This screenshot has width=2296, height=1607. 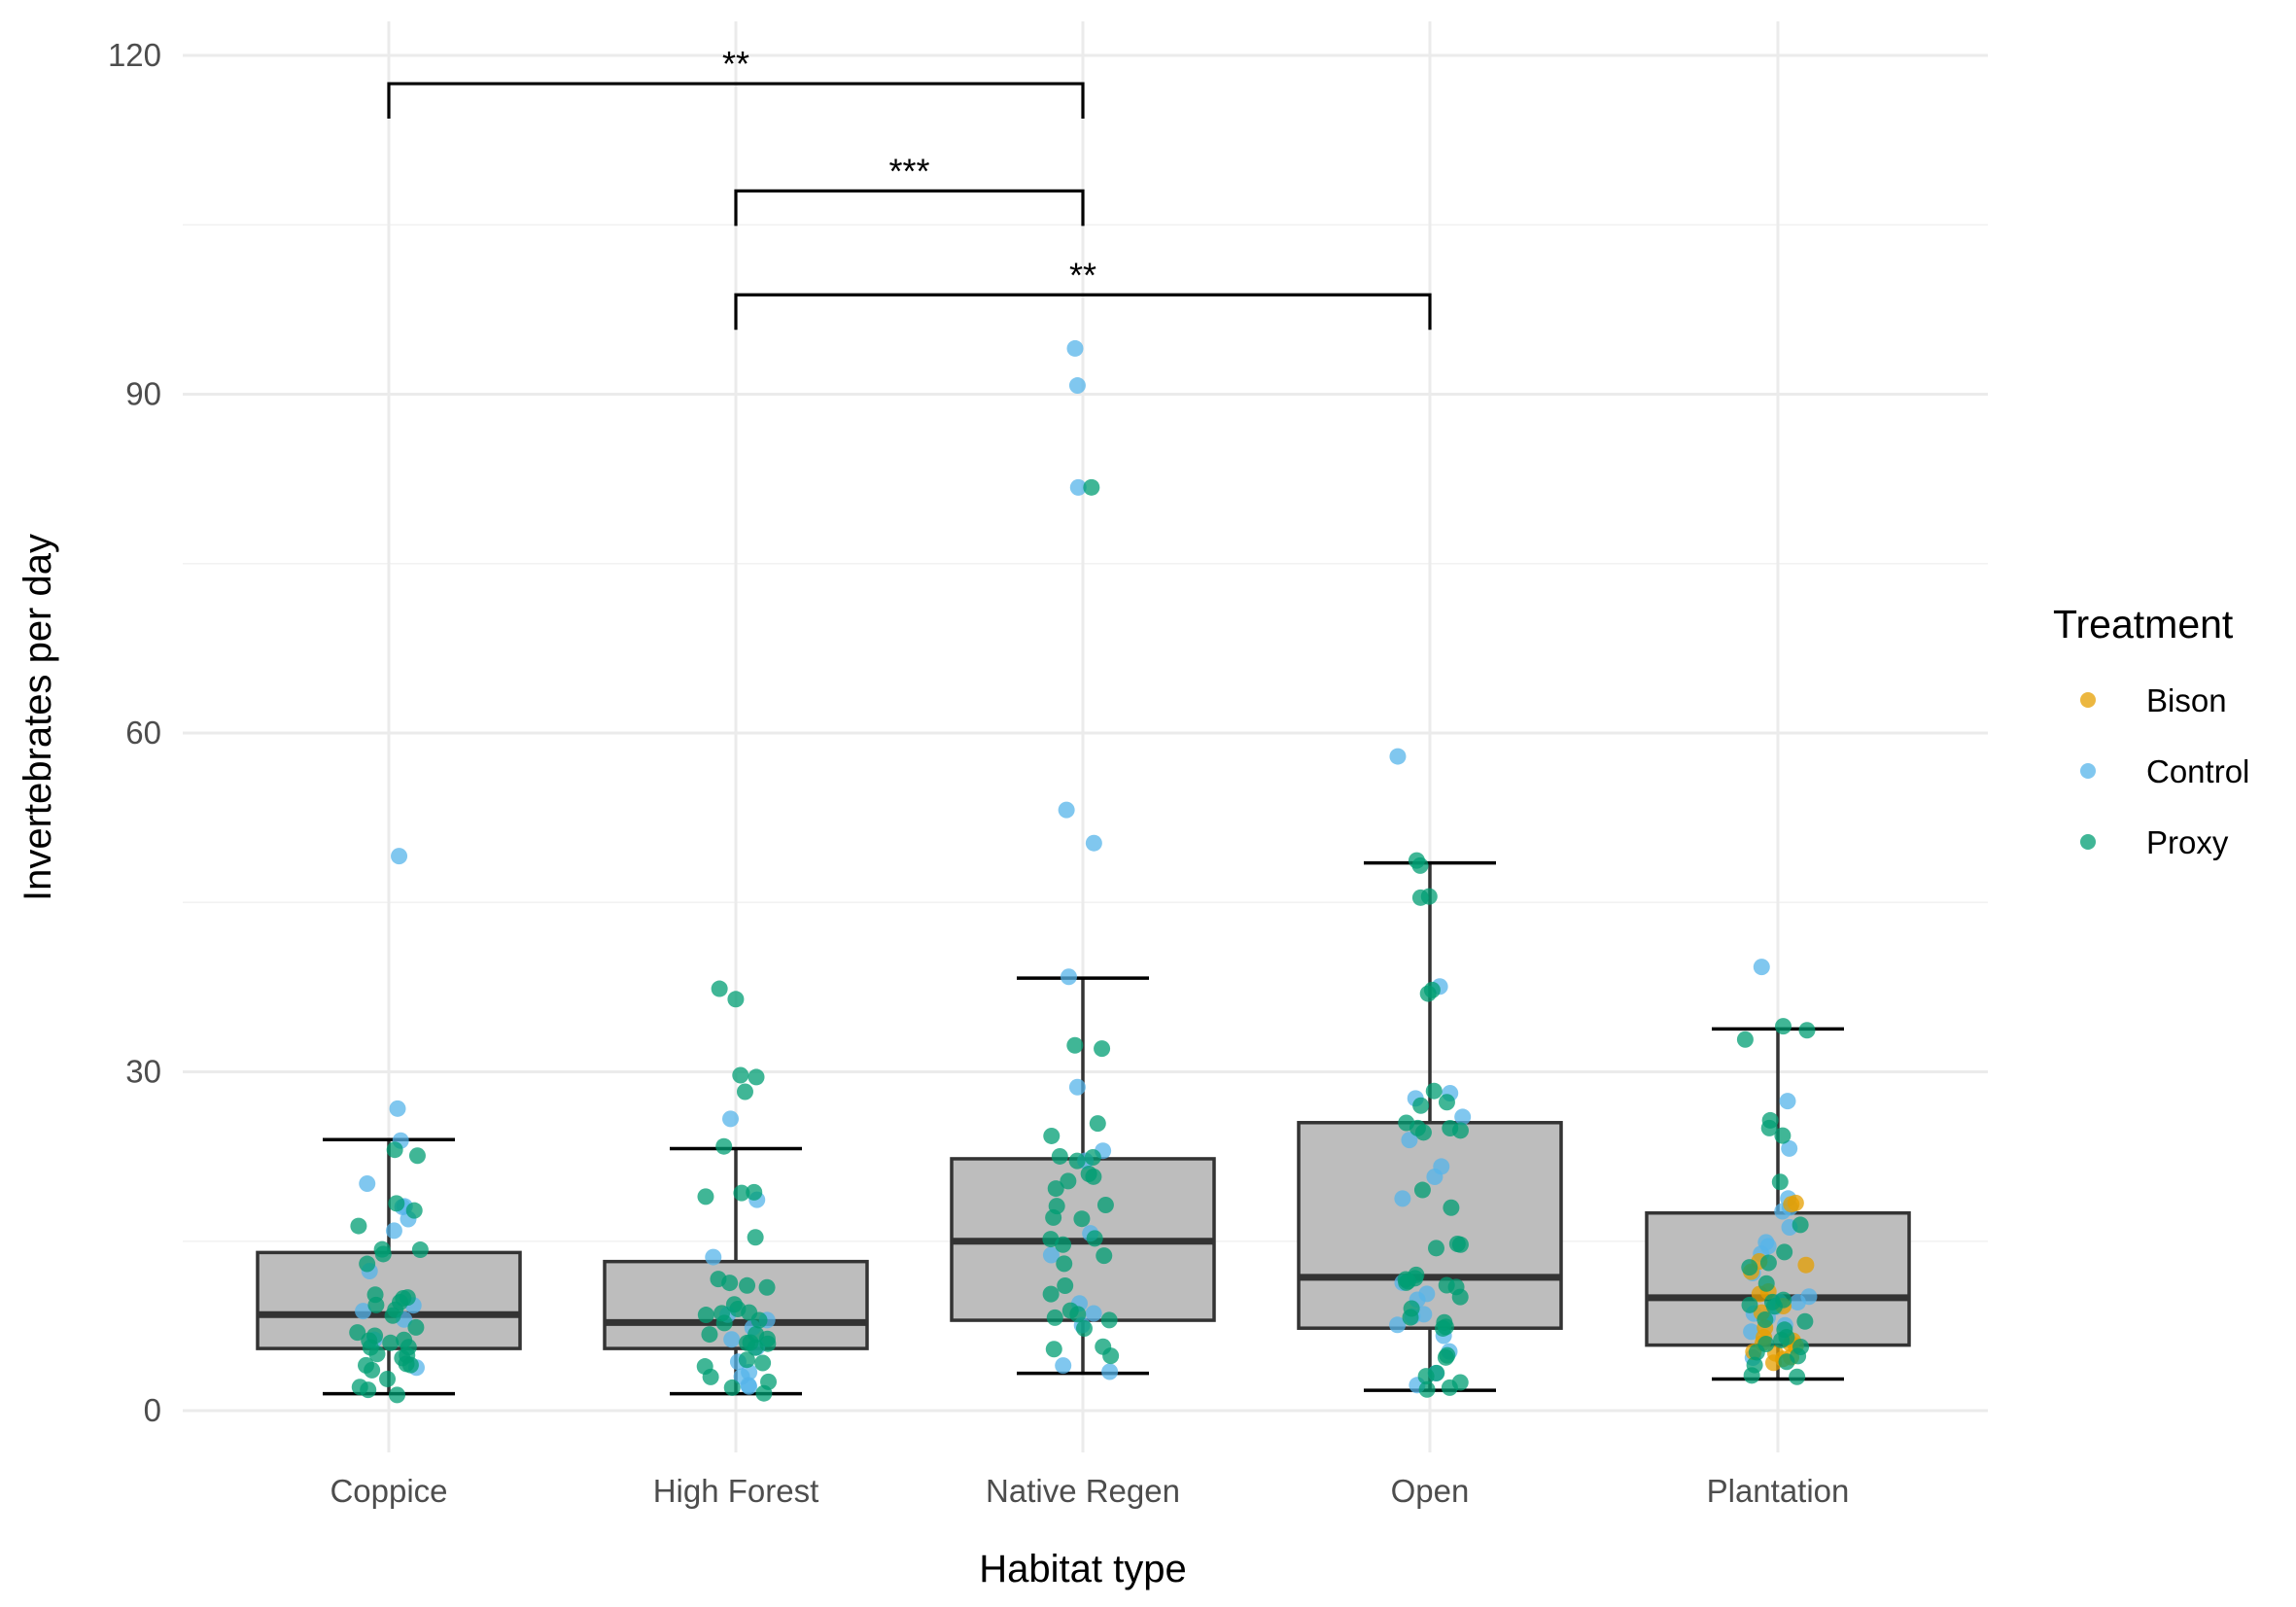 What do you see at coordinates (736, 82) in the screenshot?
I see `significance-bracket-1: **` at bounding box center [736, 82].